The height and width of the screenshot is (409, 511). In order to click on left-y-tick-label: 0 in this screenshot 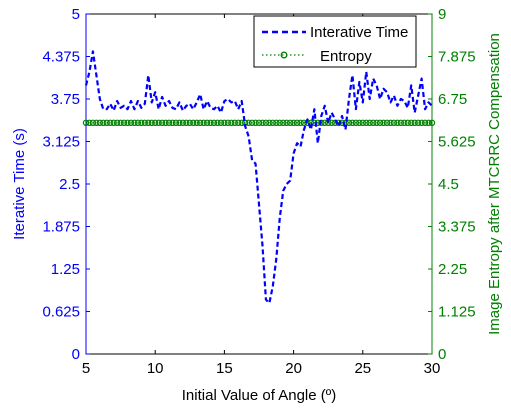, I will do `click(76, 354)`.